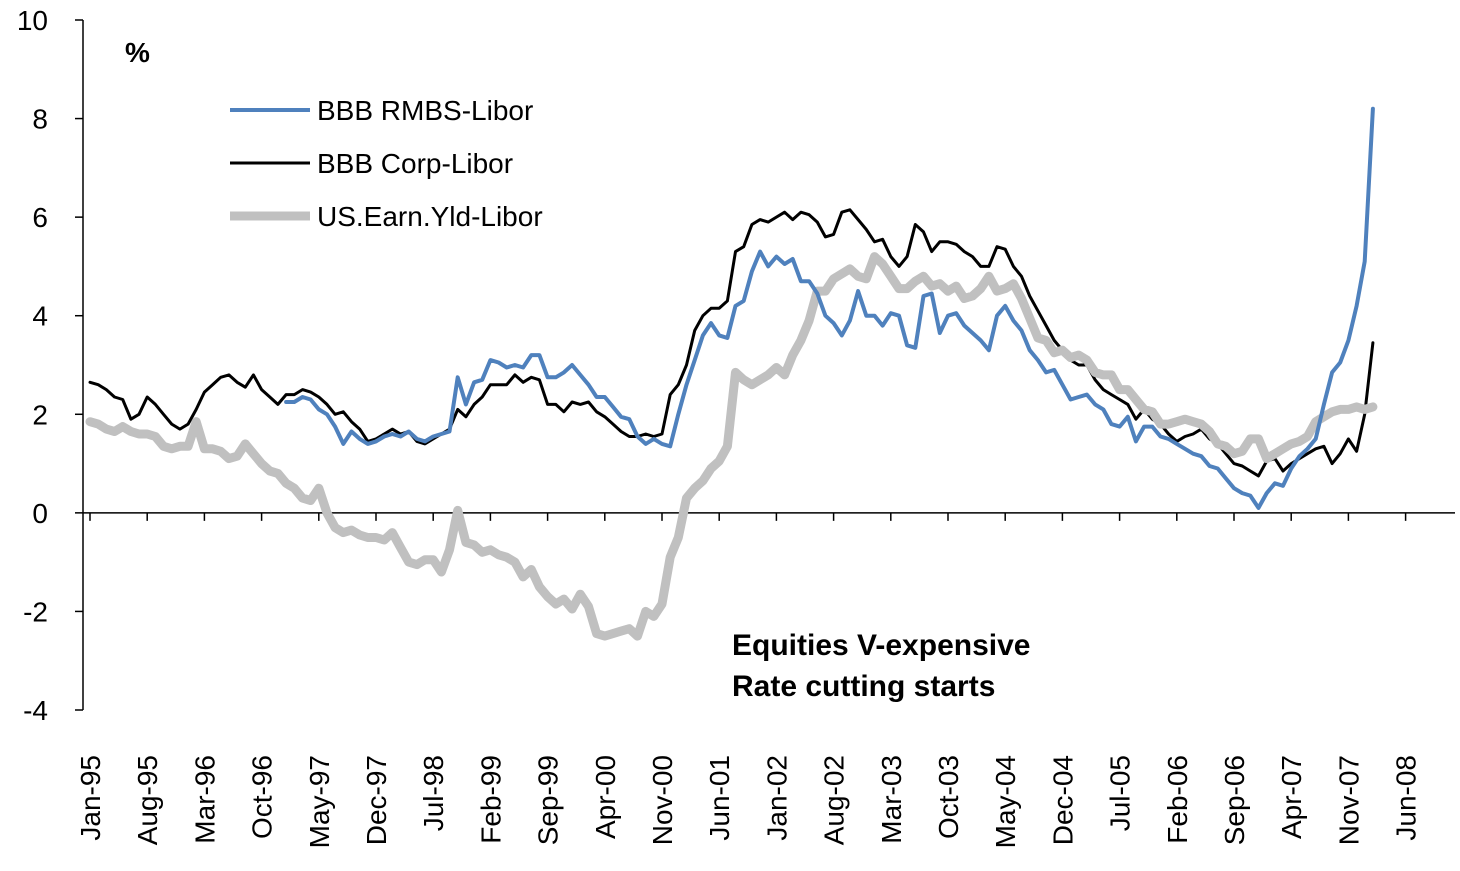 The height and width of the screenshot is (871, 1460). What do you see at coordinates (40, 217) in the screenshot?
I see `y-tick-label: 6` at bounding box center [40, 217].